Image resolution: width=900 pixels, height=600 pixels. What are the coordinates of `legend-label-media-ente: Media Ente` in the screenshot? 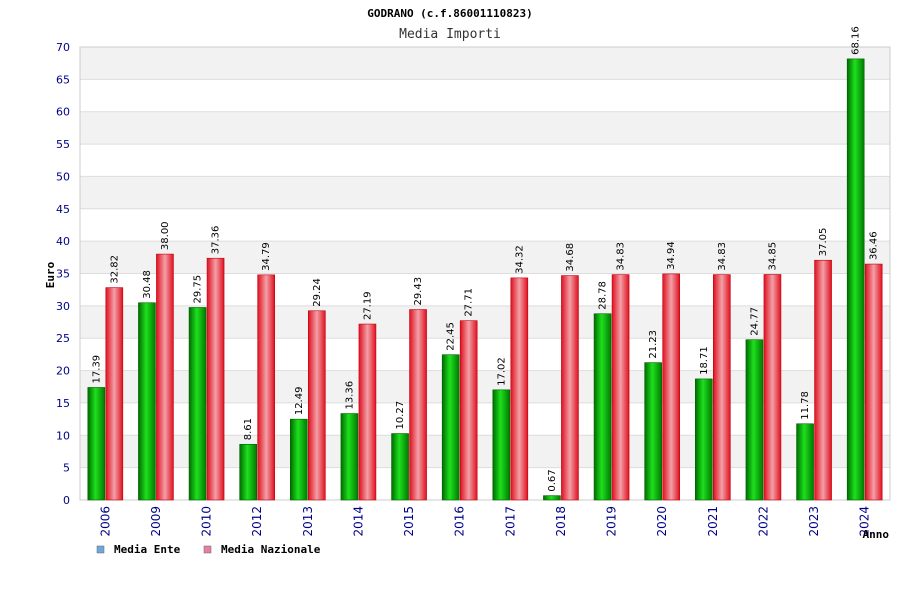 It's located at (147, 549).